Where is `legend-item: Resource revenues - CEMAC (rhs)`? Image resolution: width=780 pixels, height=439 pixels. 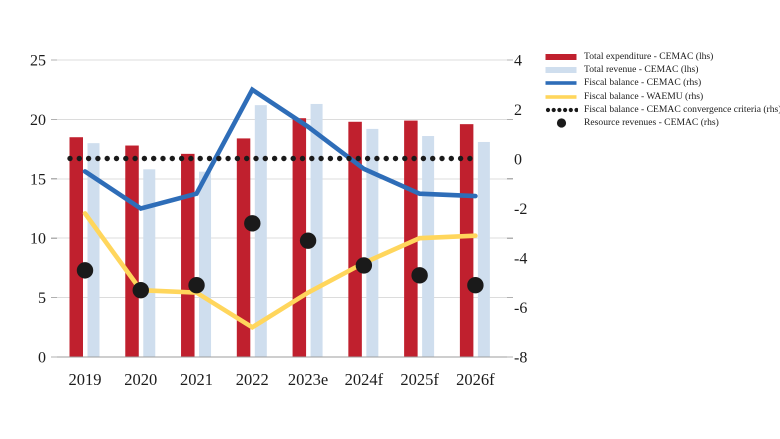
legend-item: Resource revenues - CEMAC (rhs) is located at coordinates (662, 122).